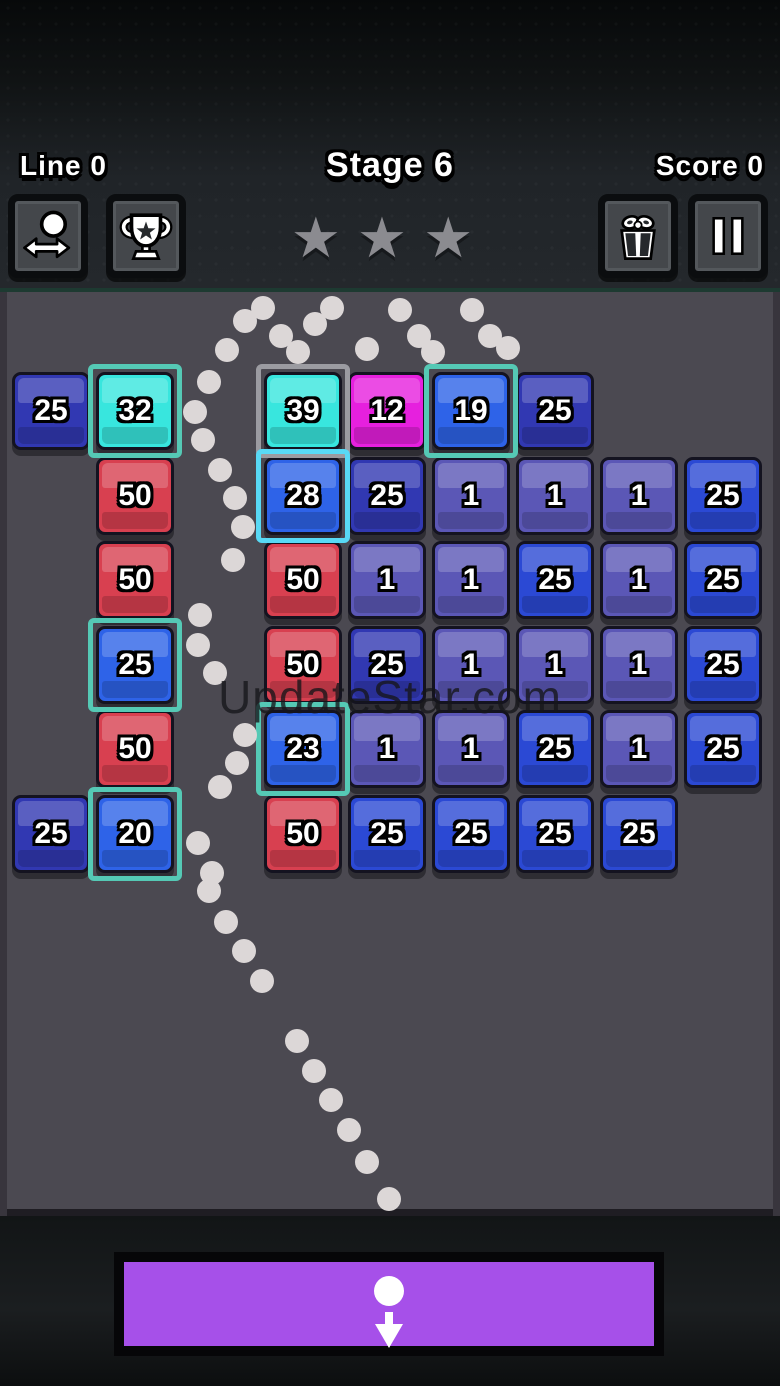 This screenshot has width=780, height=1386. I want to click on brick-hp: 23, so click(303, 748).